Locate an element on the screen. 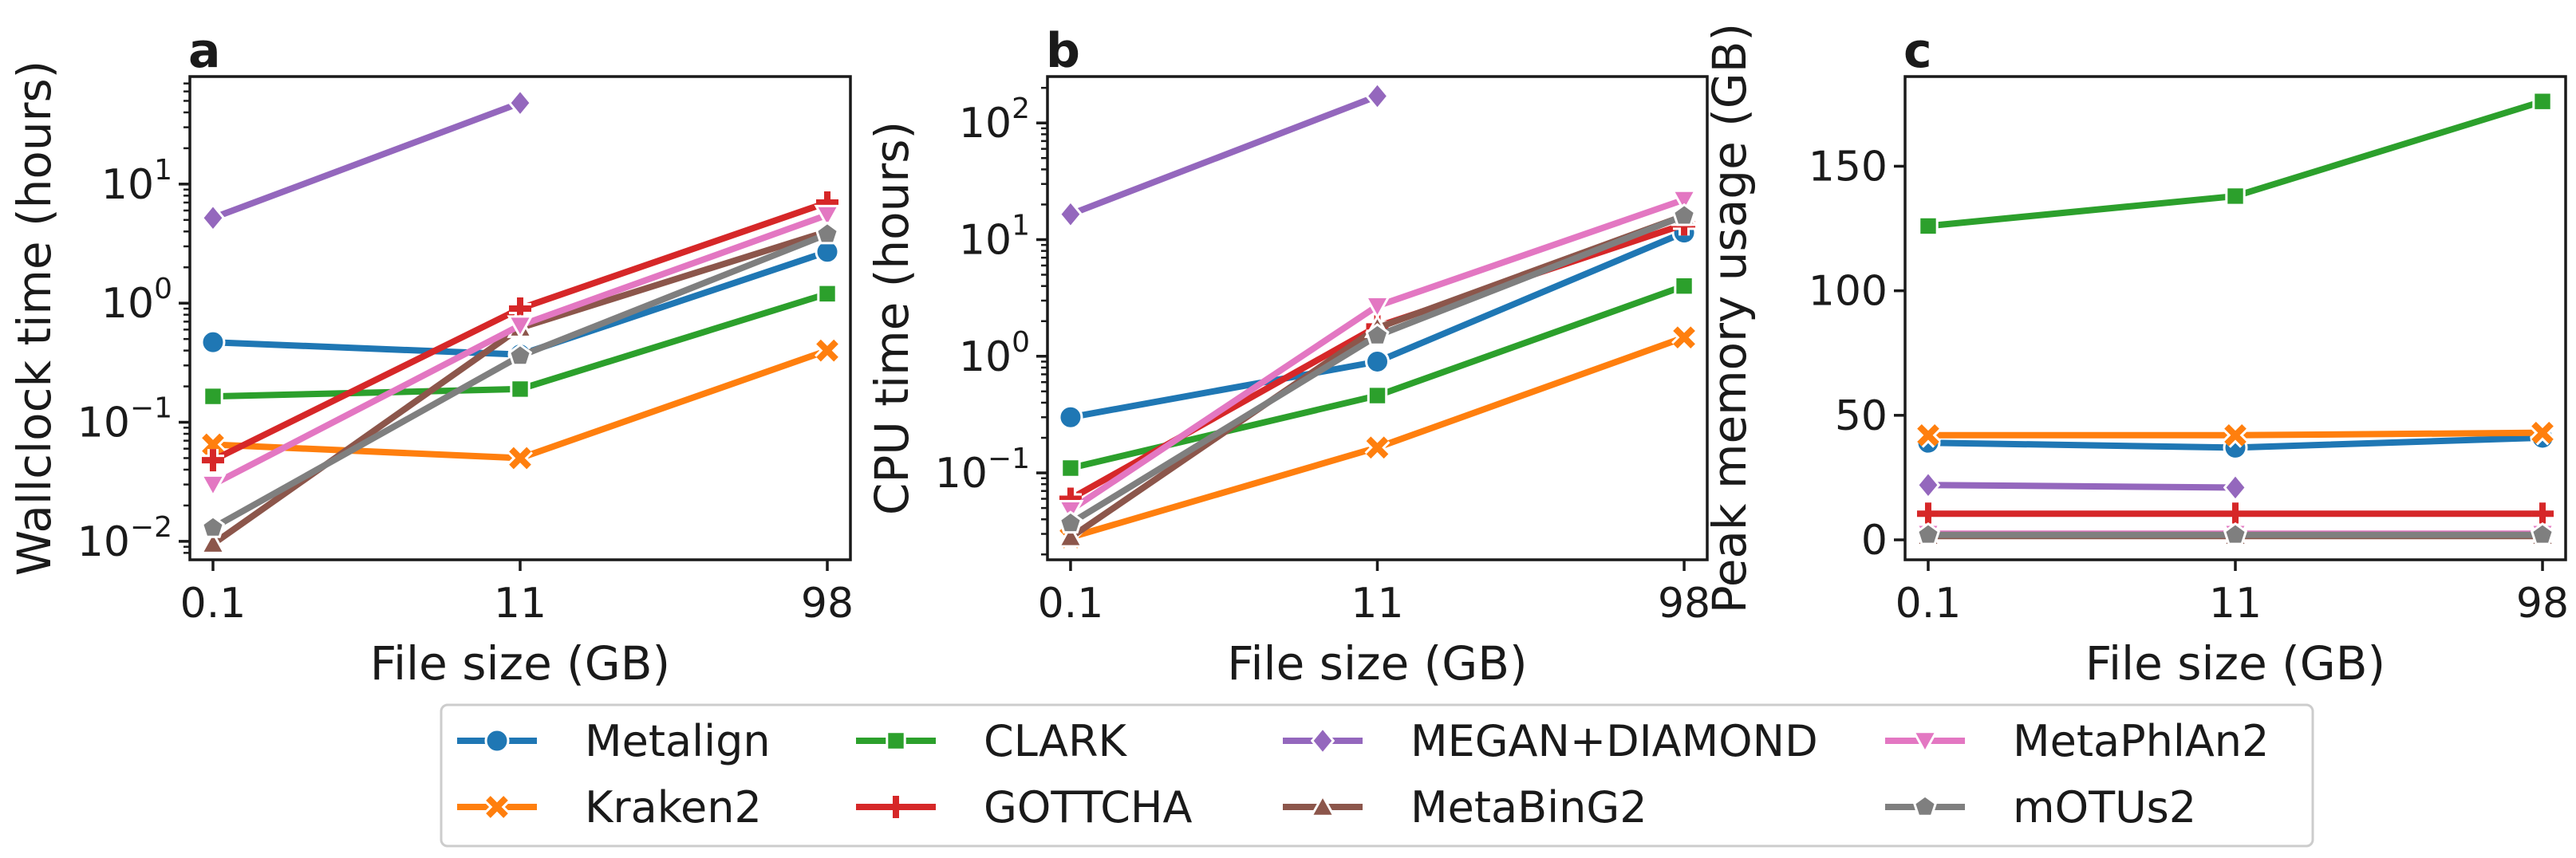  y-axis-label: Peak memory usage (GB) is located at coordinates (1729, 318).